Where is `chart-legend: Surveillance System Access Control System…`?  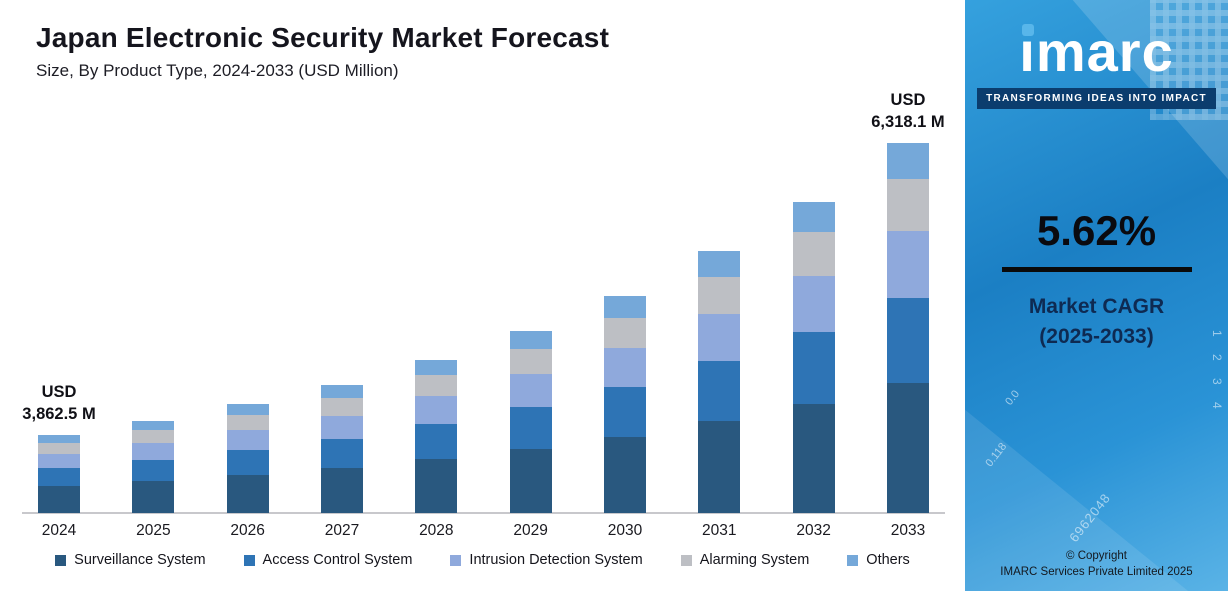
chart-legend: Surveillance System Access Control System… is located at coordinates (482, 560).